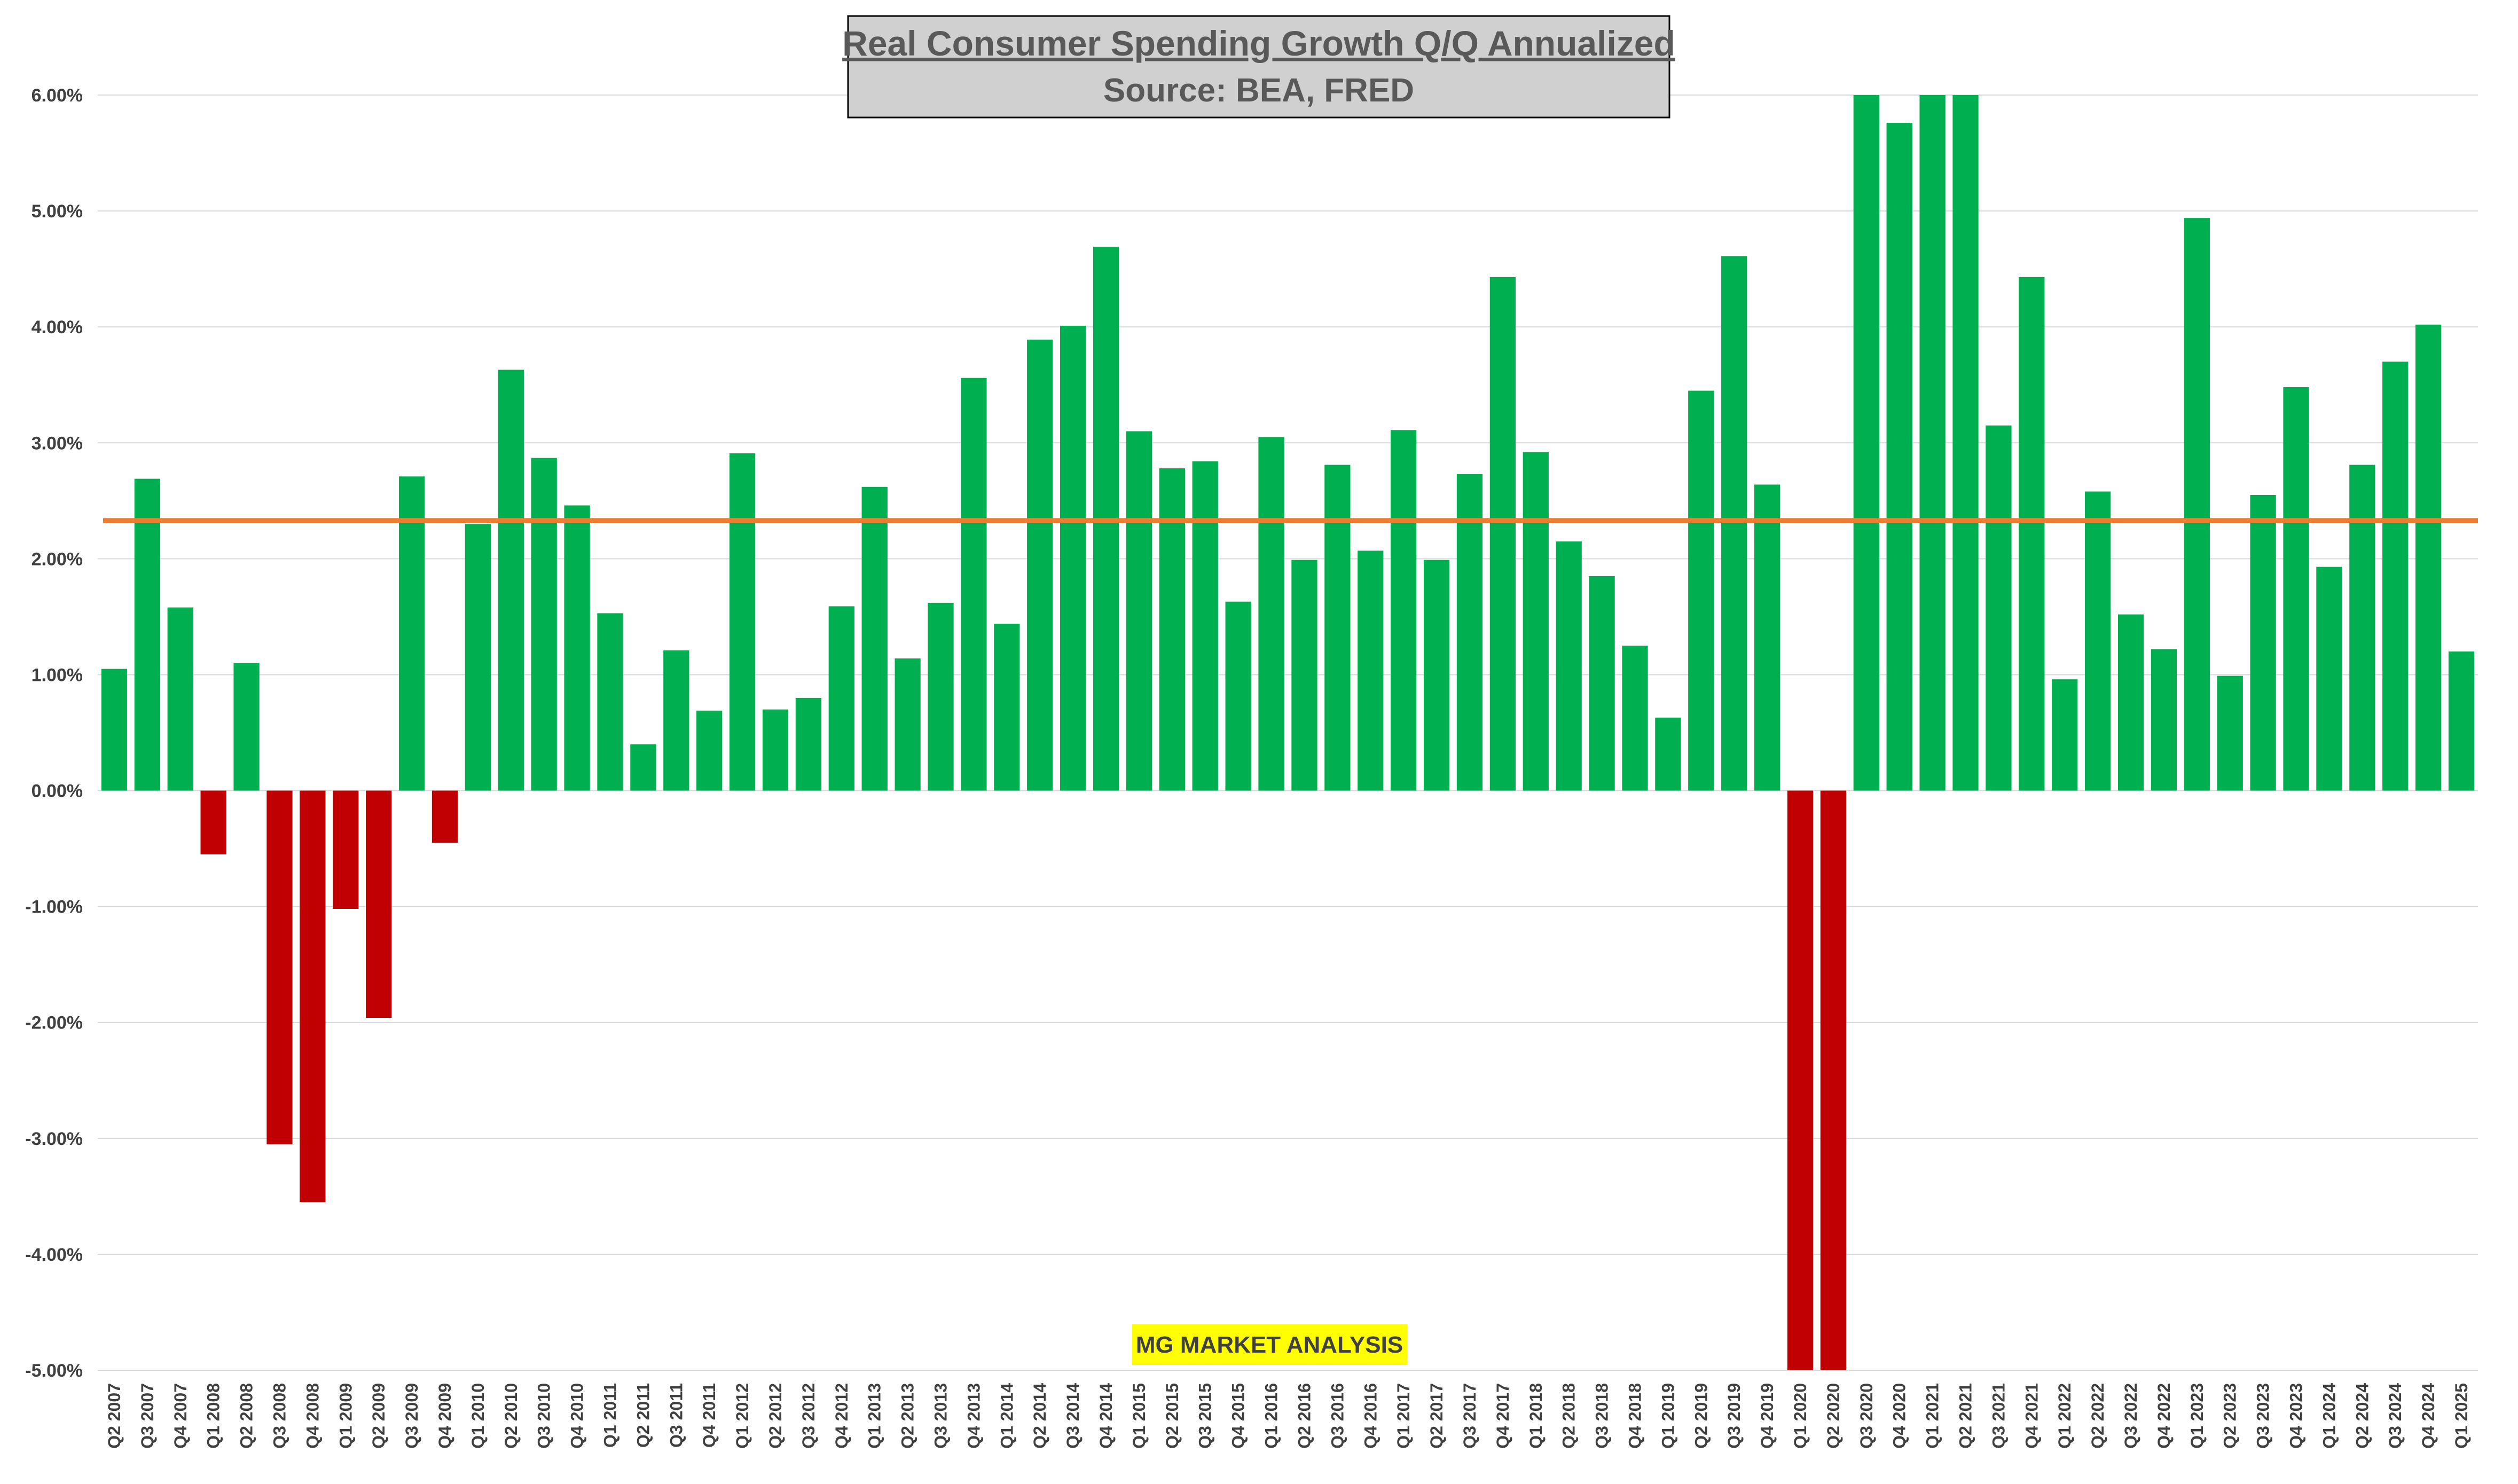 This screenshot has height=1484, width=2518. What do you see at coordinates (57, 211) in the screenshot?
I see `y-tick-label: 5.00%` at bounding box center [57, 211].